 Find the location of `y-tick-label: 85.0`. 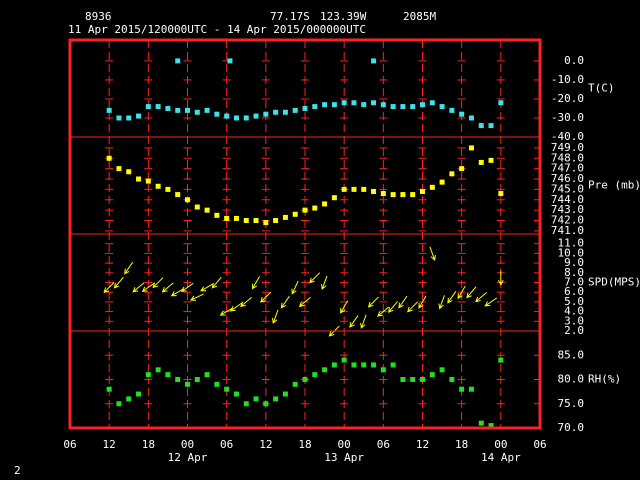

y-tick-label: 85.0 is located at coordinates (571, 354).